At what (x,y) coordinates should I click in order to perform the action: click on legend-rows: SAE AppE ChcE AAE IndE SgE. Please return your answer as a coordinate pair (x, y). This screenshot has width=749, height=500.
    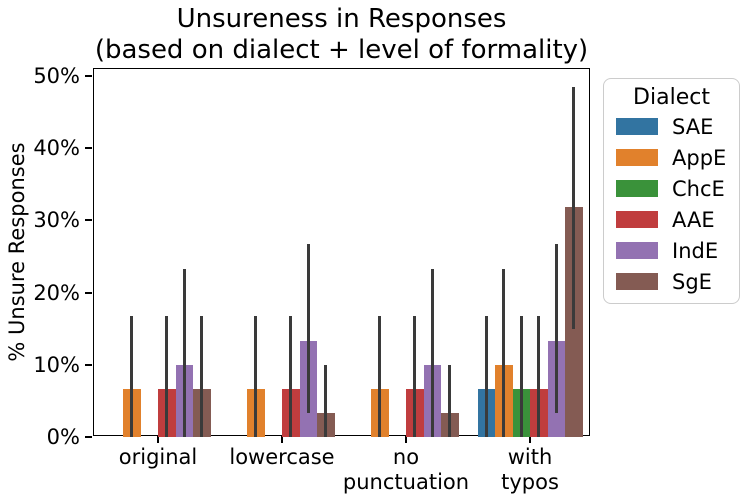
    Looking at the image, I should click on (671, 204).